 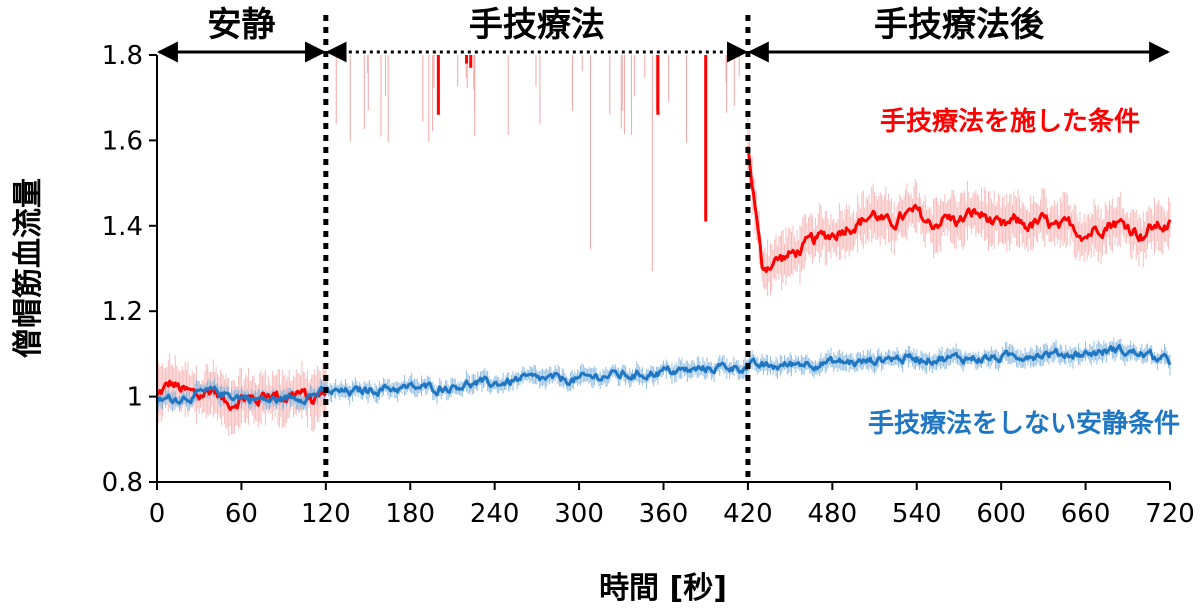 I want to click on x-tick-label: 240, so click(x=495, y=514).